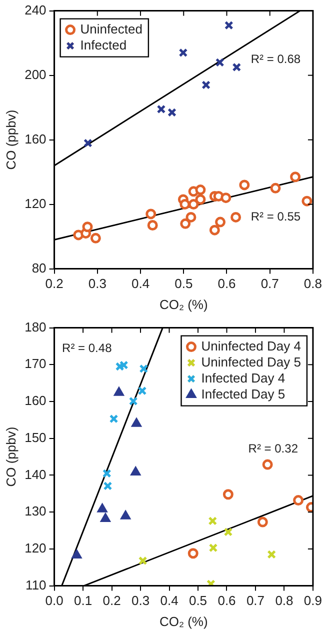  I want to click on x-tick-label: 0.9, so click(313, 600).